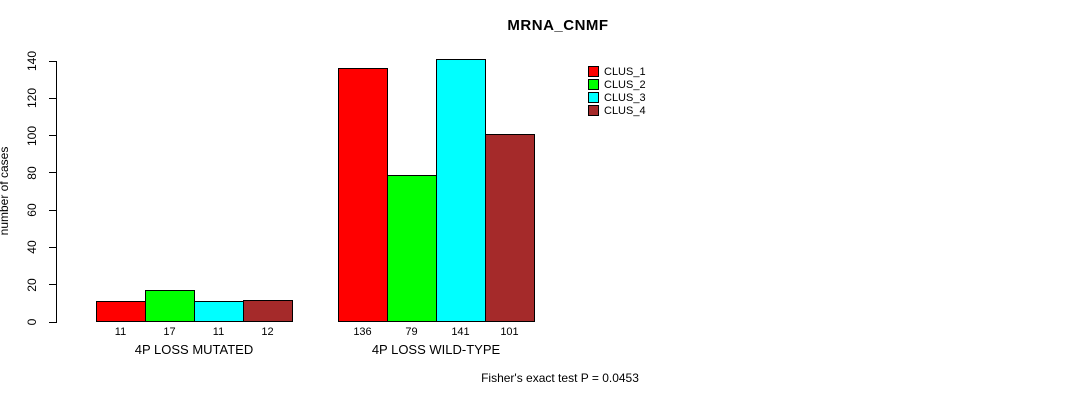 The width and height of the screenshot is (1090, 400). Describe the element at coordinates (625, 110) in the screenshot. I see `legend-label: CLUS_4` at that location.